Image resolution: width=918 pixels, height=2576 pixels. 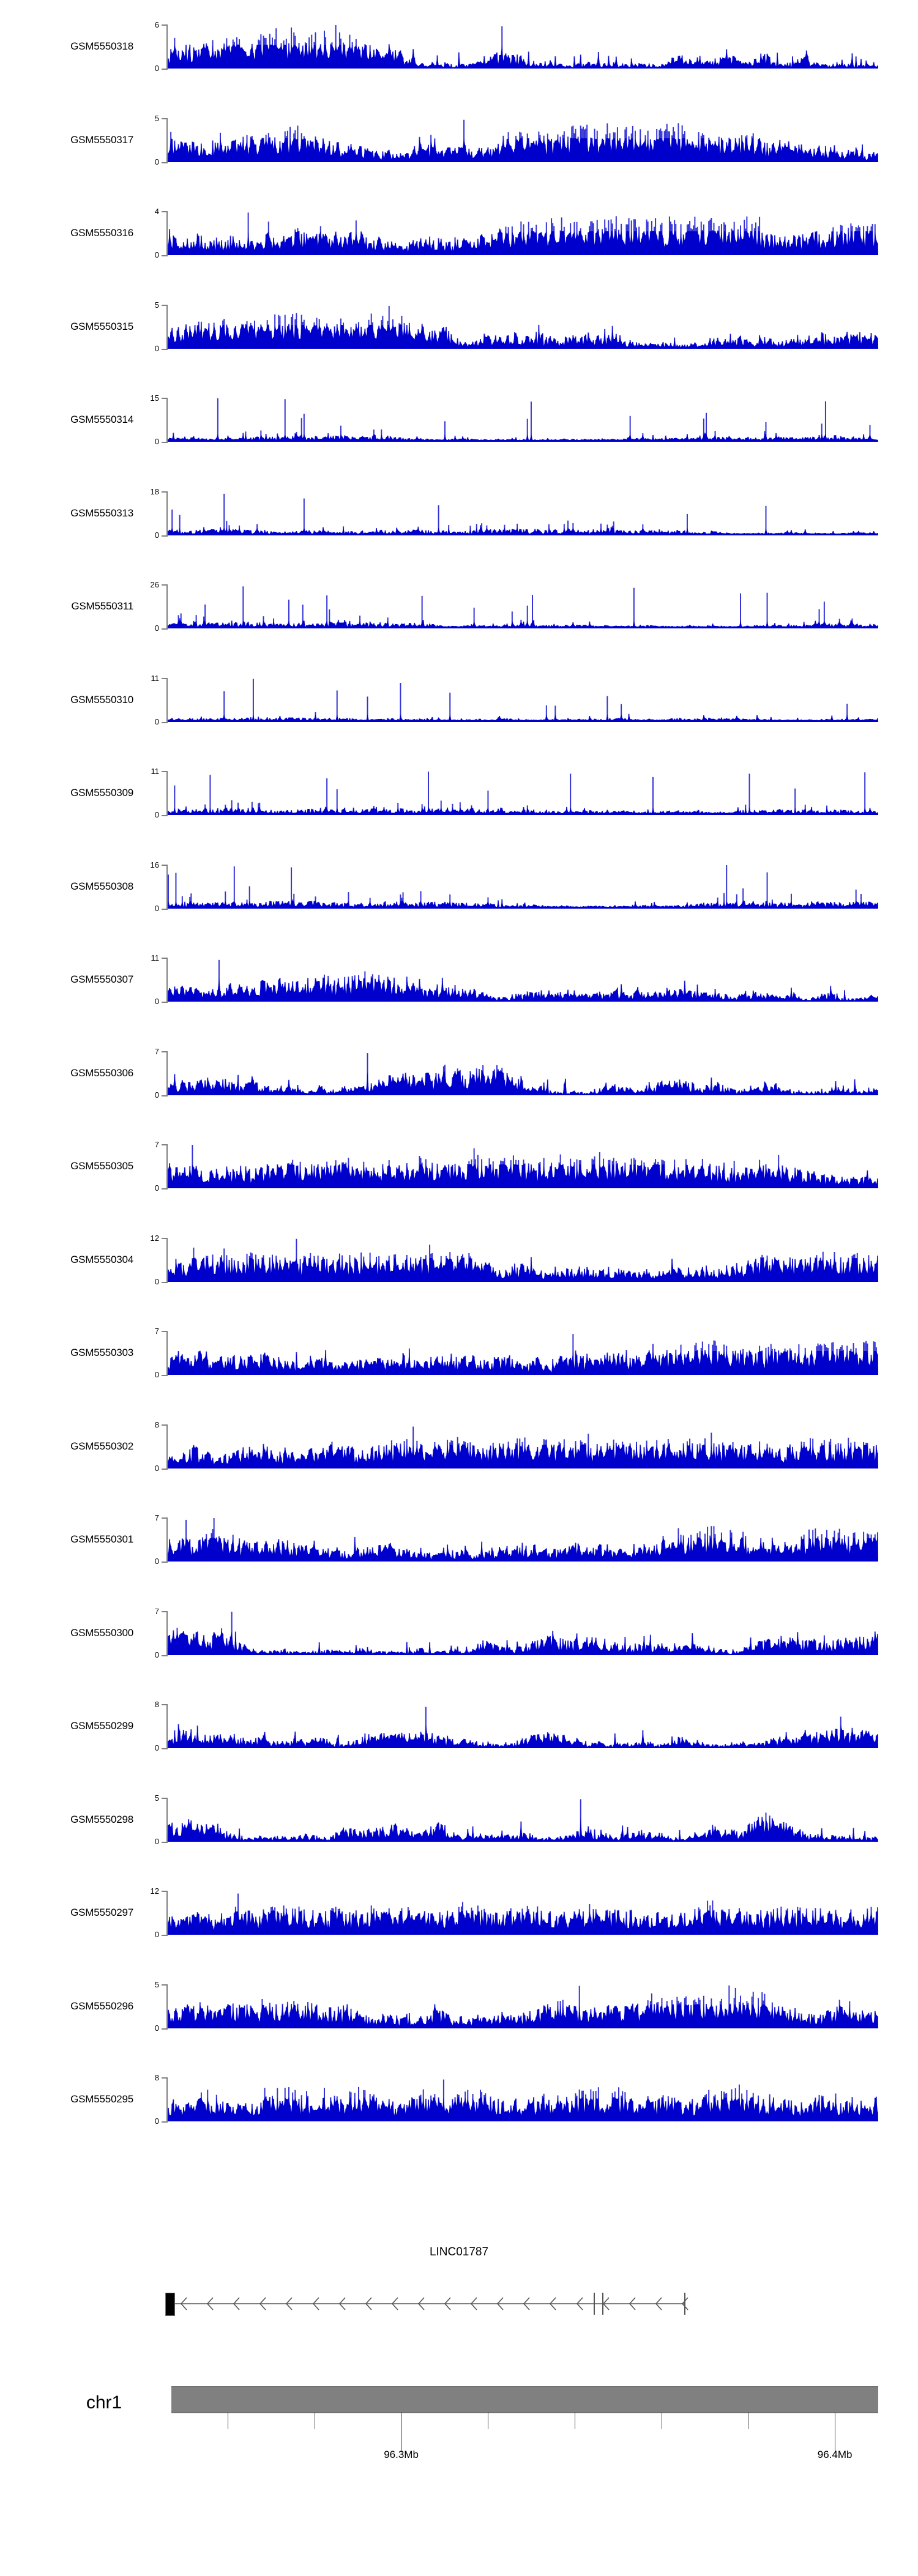 I want to click on gene-model, so click(x=459, y=2303).